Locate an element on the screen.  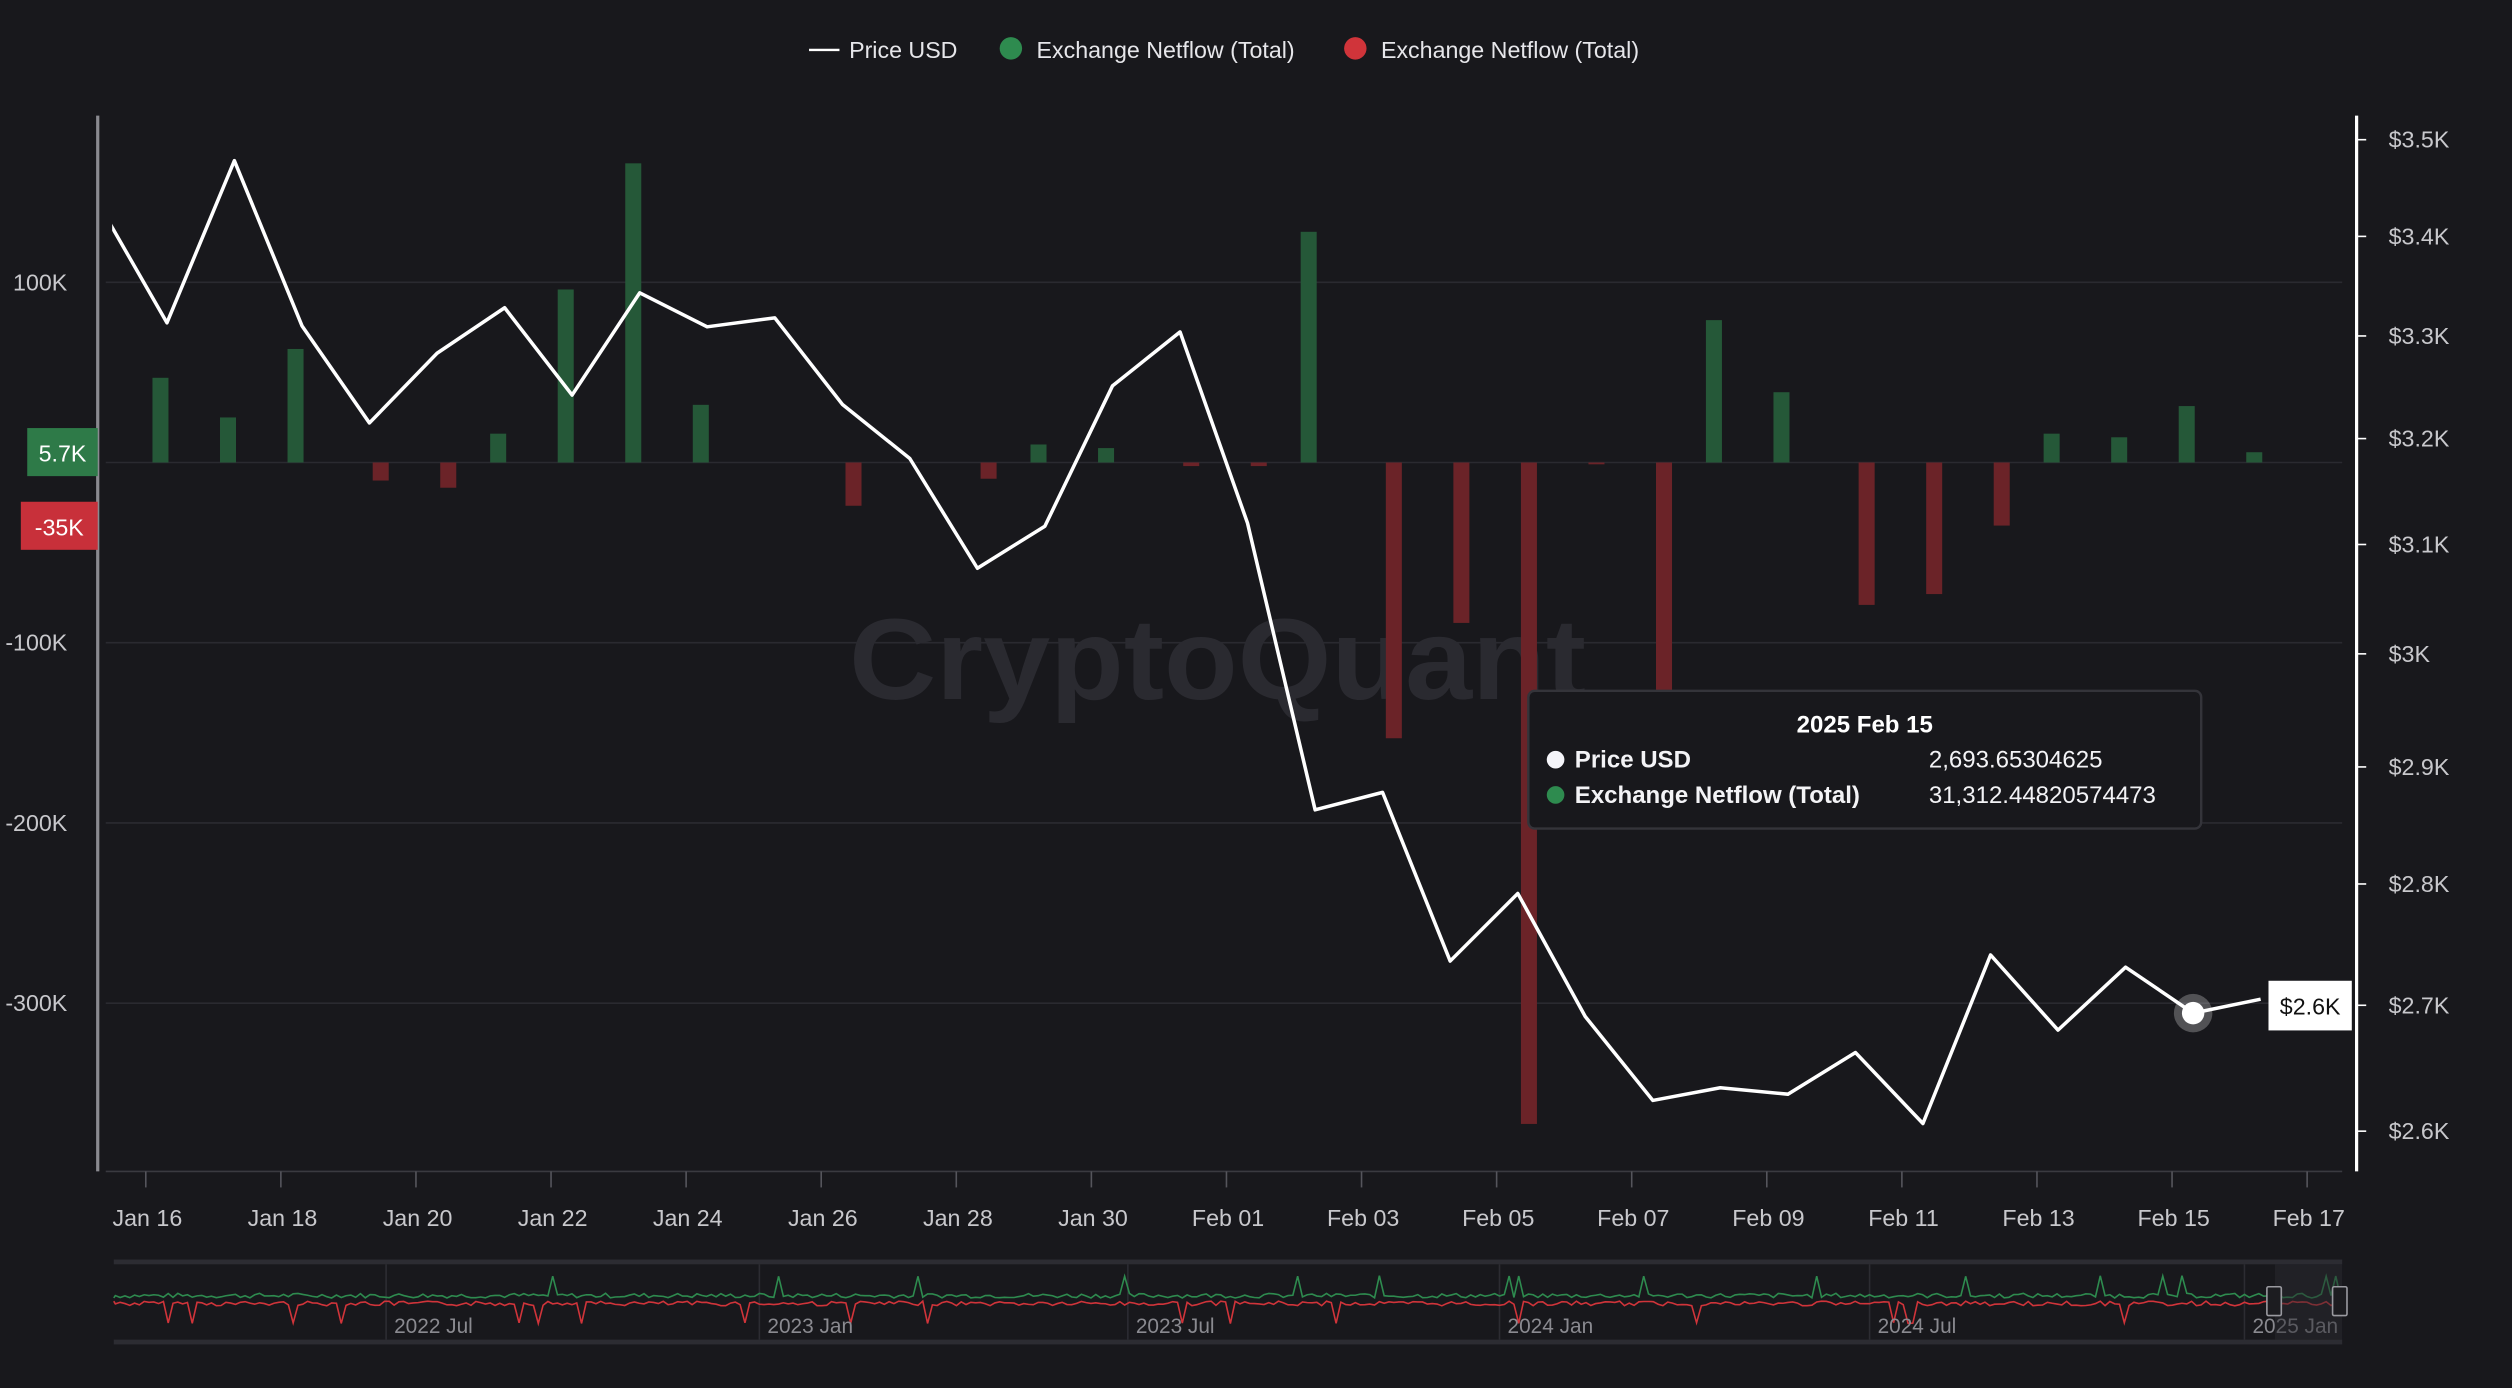
x-tick-label: Feb 15 is located at coordinates (2174, 1218).